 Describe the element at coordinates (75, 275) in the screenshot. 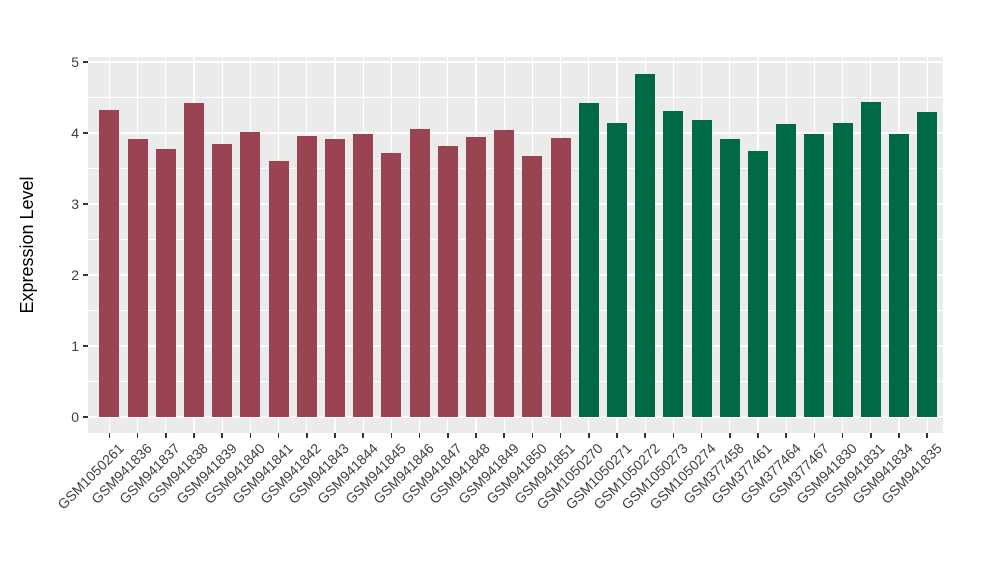

I see `y-tick-label: 2` at that location.